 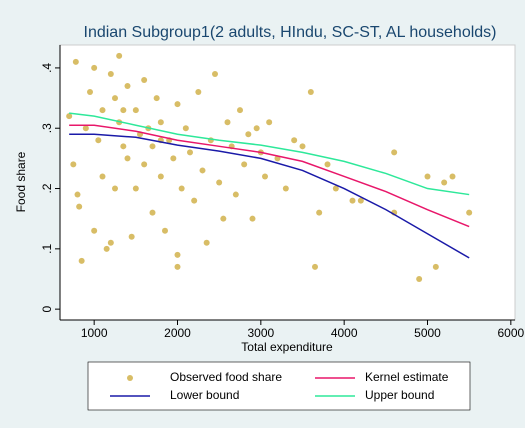 I want to click on y-tick-label: .3, so click(x=47, y=128).